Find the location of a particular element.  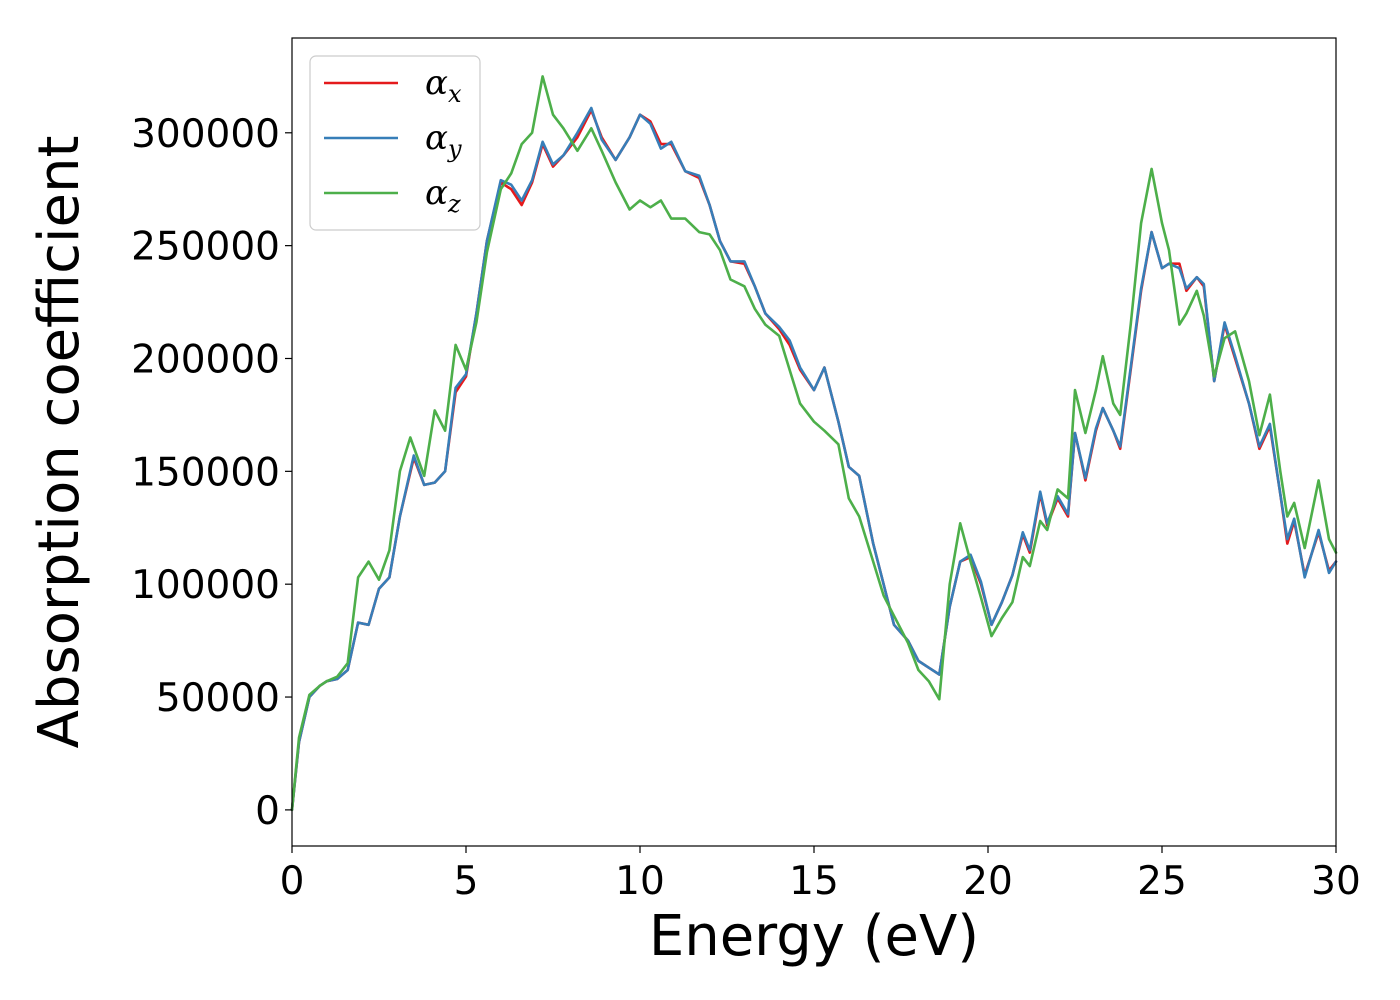

y-tick-label: 250000 is located at coordinates (205, 247).